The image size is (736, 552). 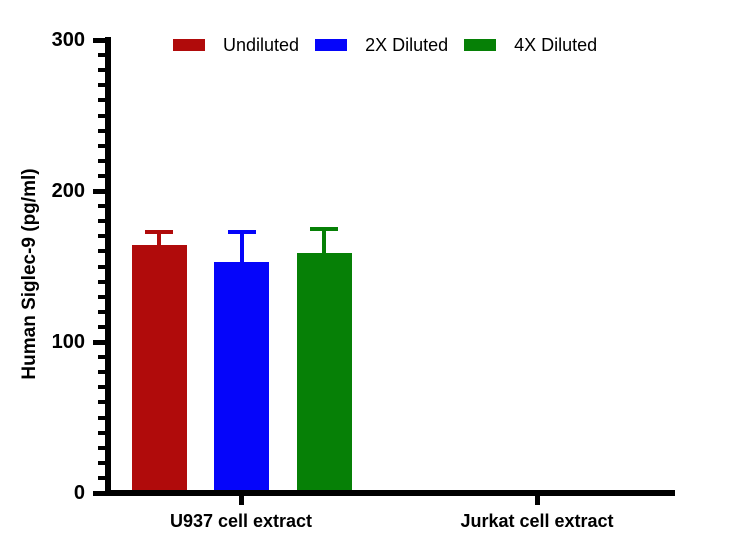 What do you see at coordinates (556, 45) in the screenshot?
I see `legend-label-4x-diluted: 4X Diluted` at bounding box center [556, 45].